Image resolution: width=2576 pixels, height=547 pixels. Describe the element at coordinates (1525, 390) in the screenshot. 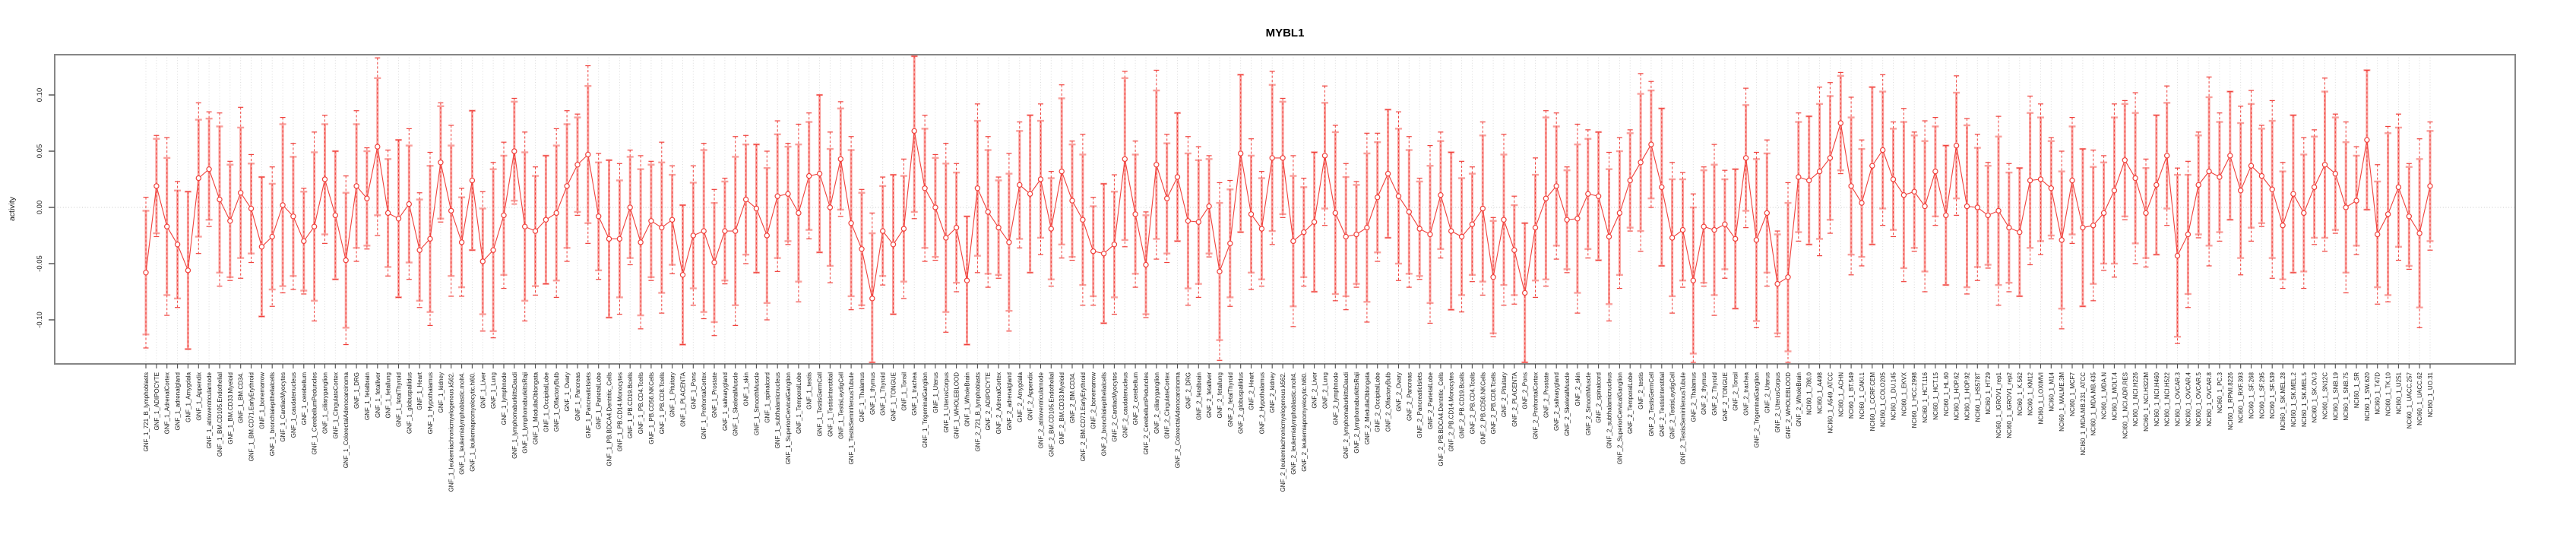

I see `x-tick-label: GNF_2_Pons` at that location.